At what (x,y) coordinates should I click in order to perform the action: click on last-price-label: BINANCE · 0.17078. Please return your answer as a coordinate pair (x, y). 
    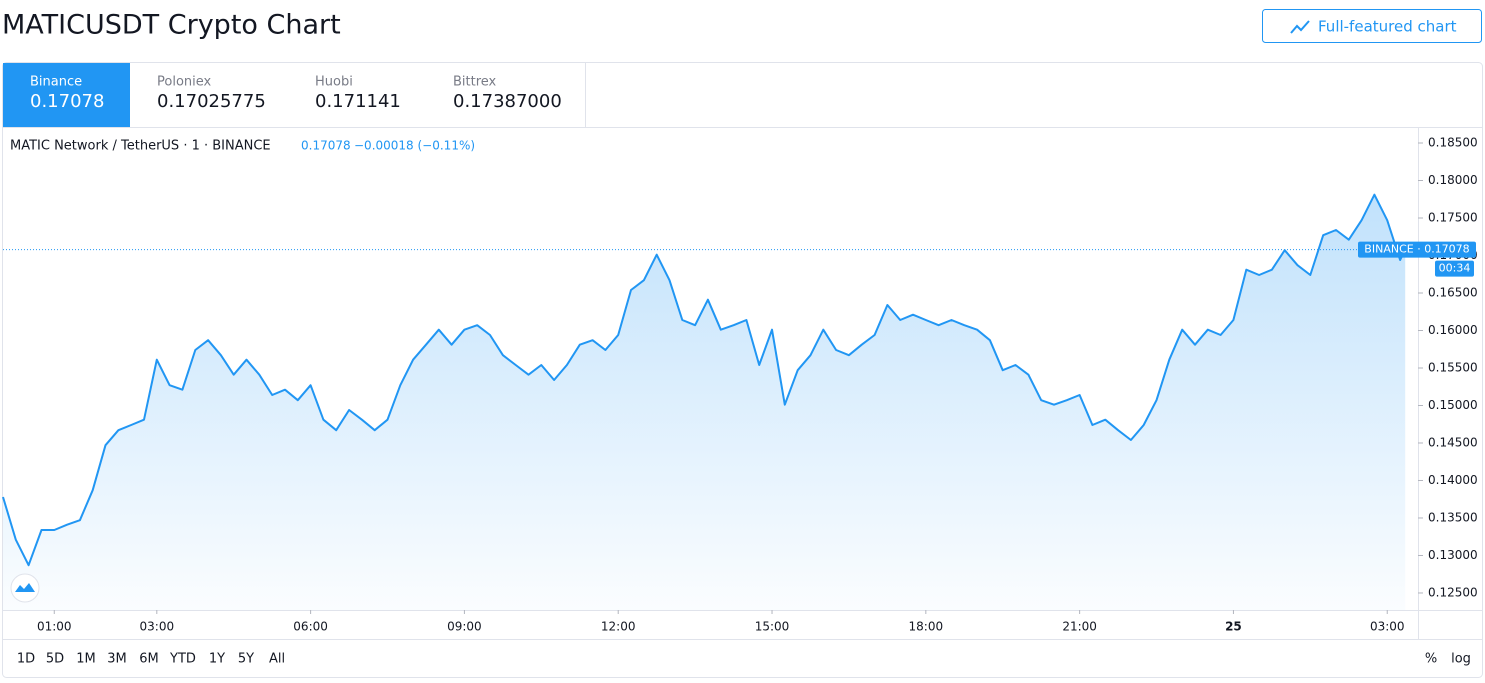
    Looking at the image, I should click on (1416, 249).